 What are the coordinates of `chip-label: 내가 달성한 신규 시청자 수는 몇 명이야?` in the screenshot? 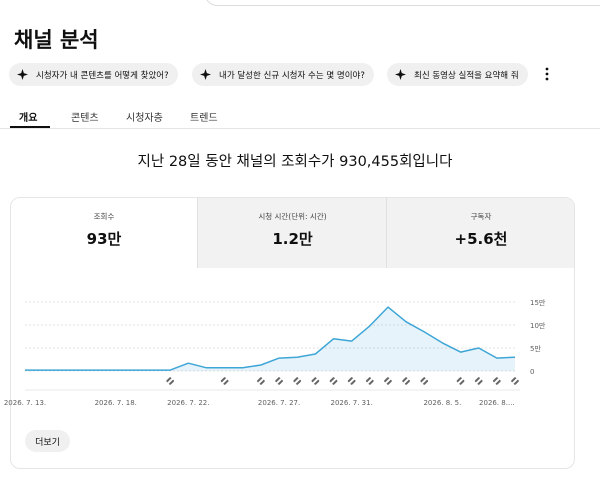 It's located at (292, 75).